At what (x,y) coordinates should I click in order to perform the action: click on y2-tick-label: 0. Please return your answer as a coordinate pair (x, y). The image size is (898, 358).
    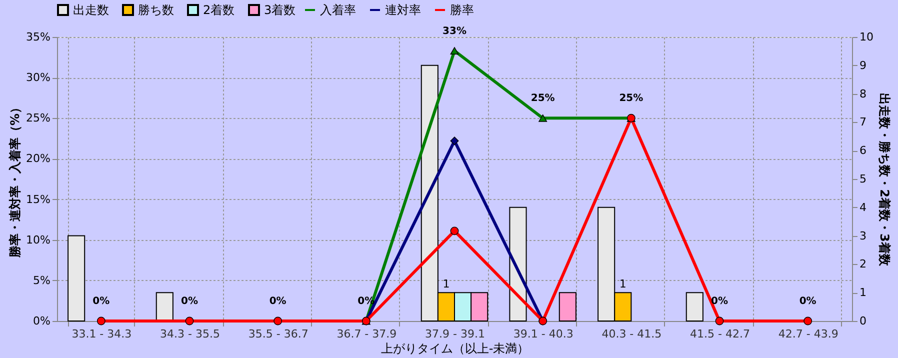
    Looking at the image, I should click on (863, 321).